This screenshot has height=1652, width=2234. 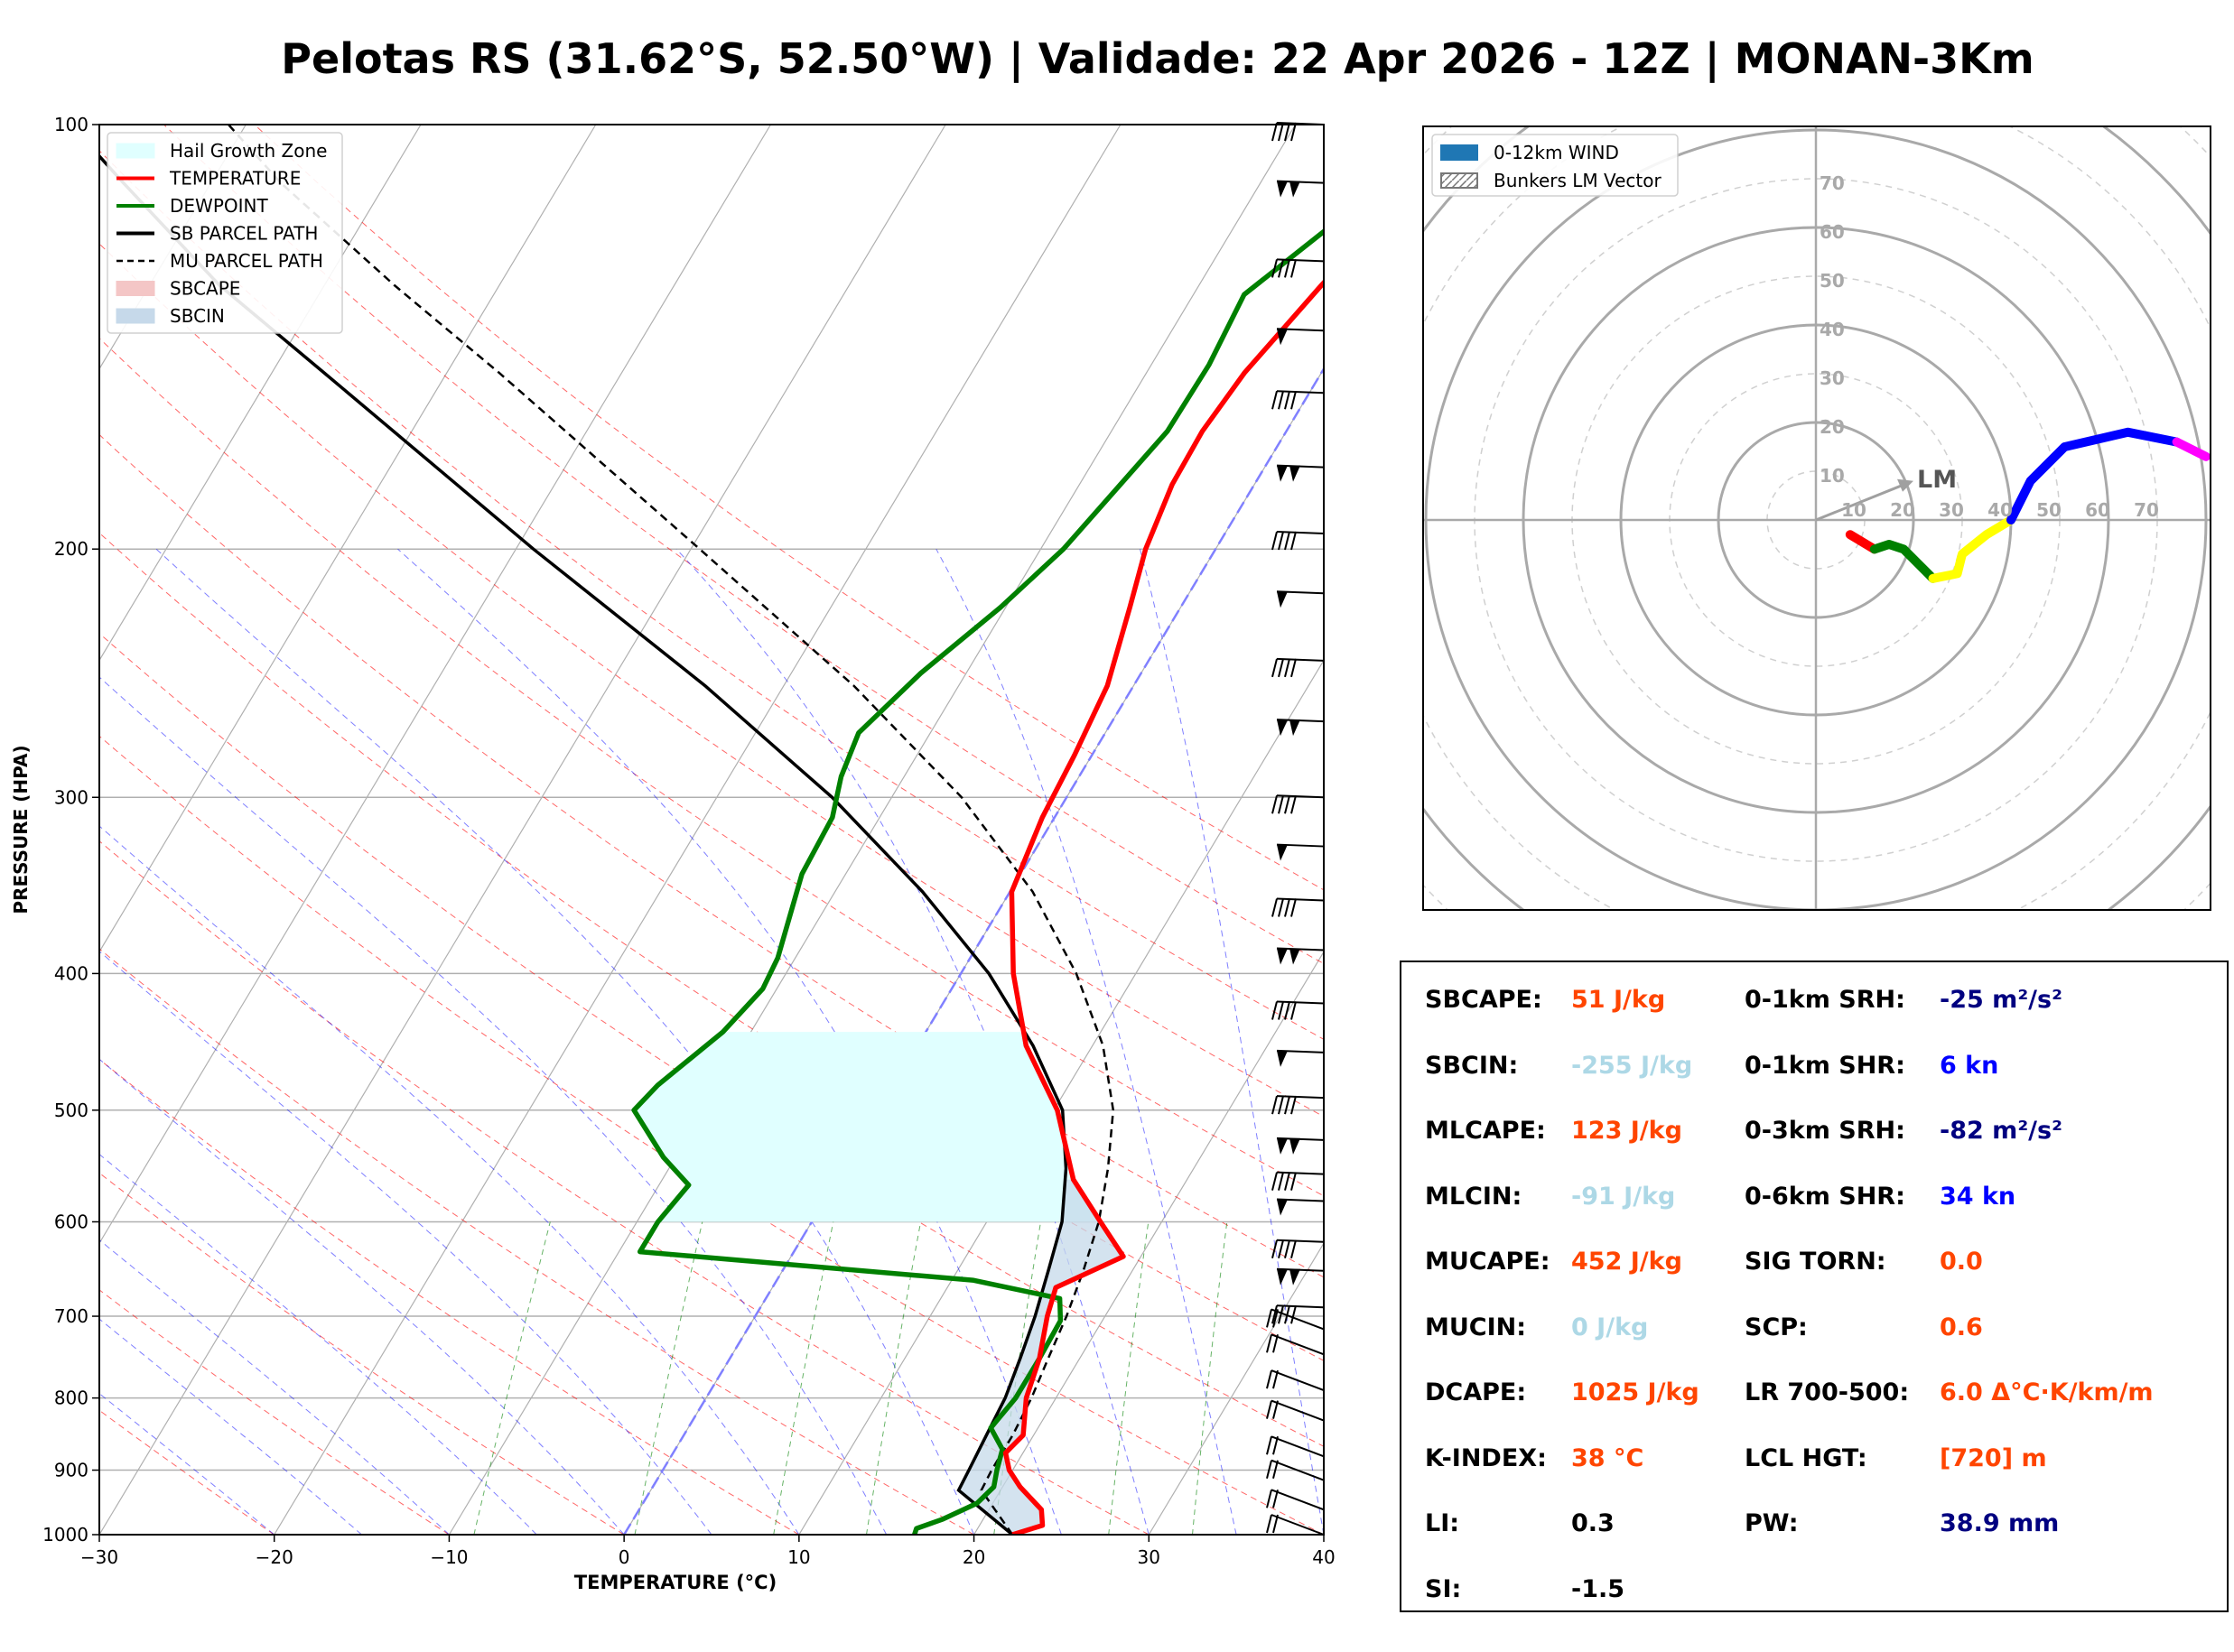 I want to click on parameter-value: -255 J/kg, so click(x=1632, y=1065).